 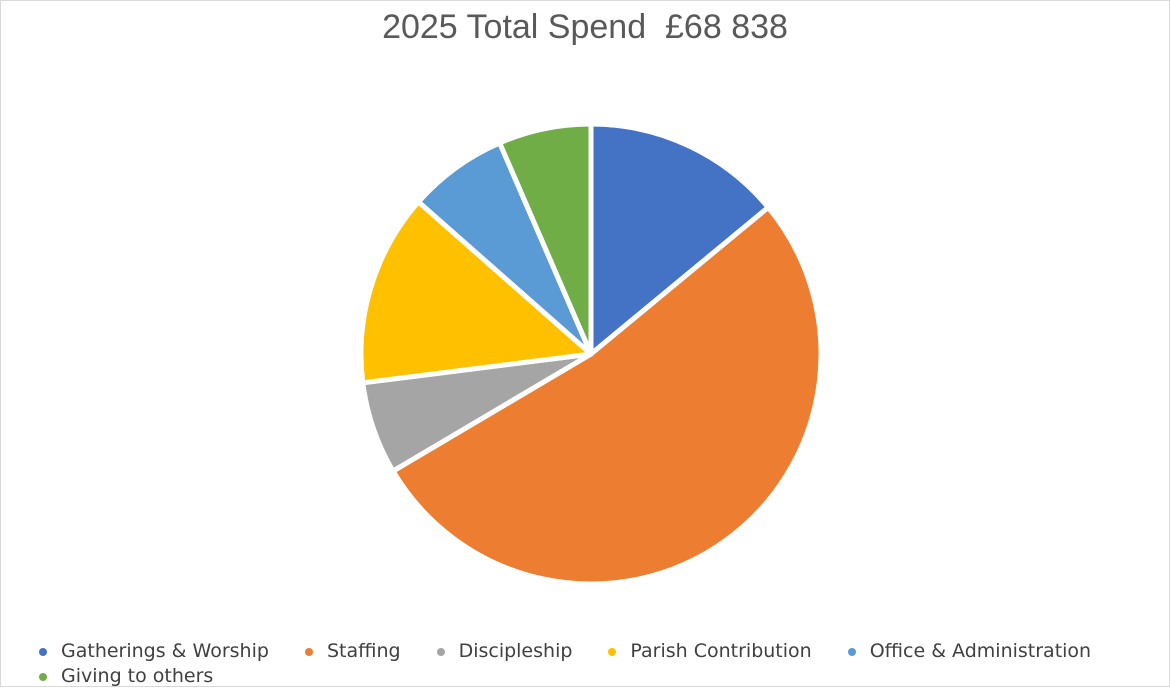 I want to click on legend-label: Staffing, so click(x=363, y=651).